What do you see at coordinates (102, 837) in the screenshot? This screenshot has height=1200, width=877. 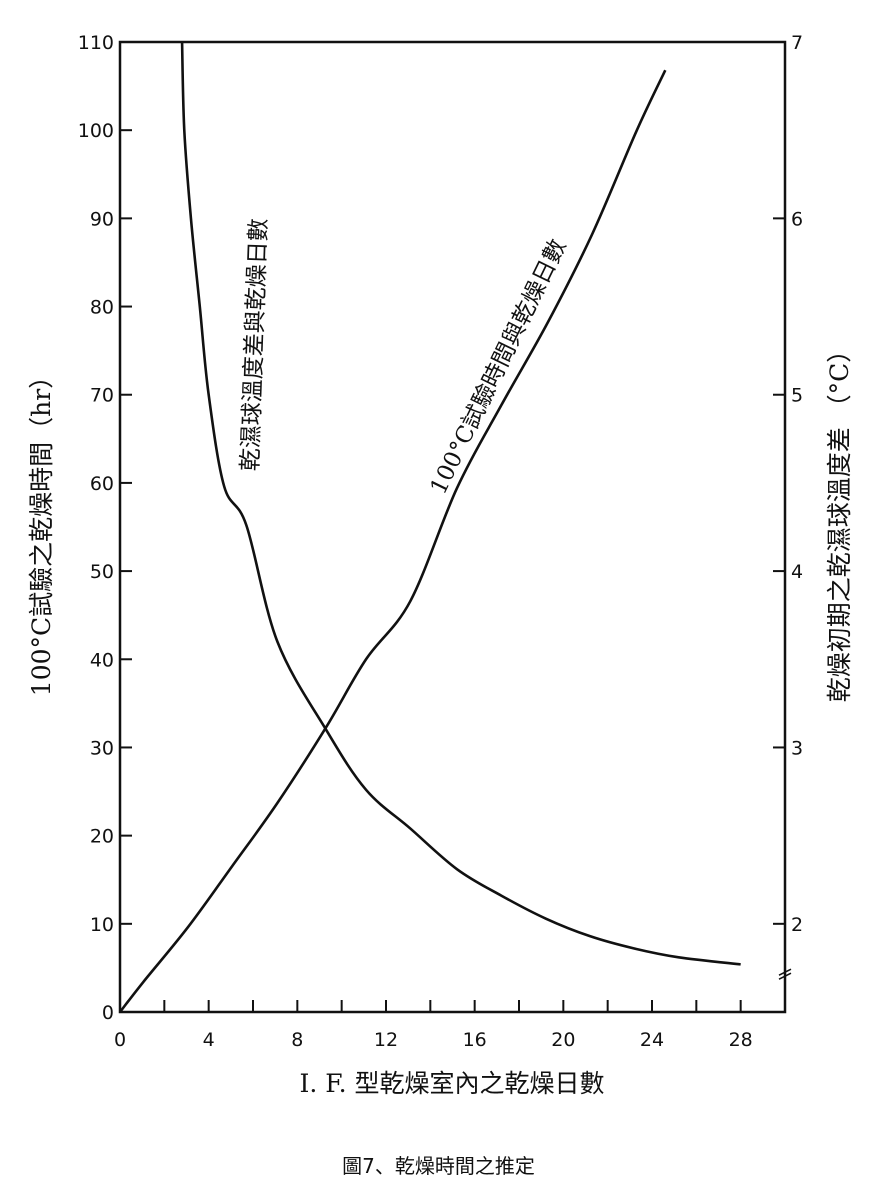 I see `y-left-tick-label: 20` at bounding box center [102, 837].